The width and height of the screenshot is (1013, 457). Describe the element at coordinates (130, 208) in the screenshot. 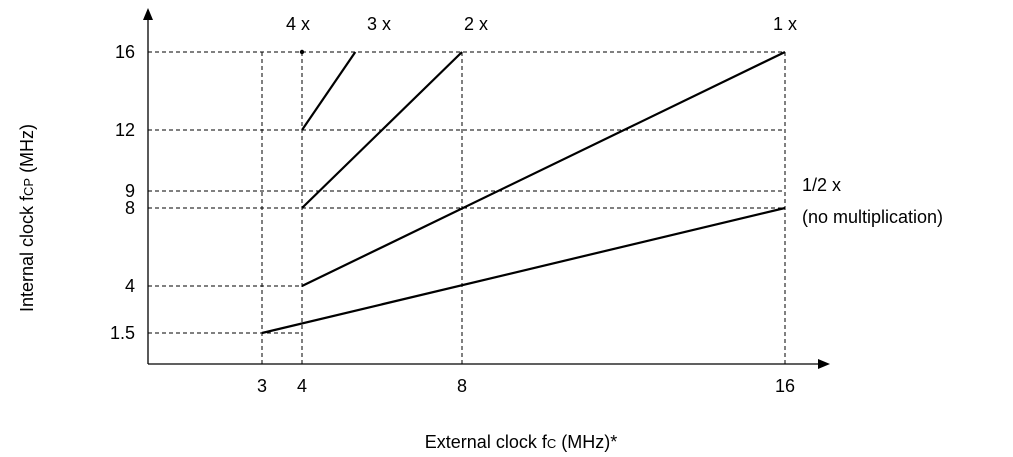

I see `y-tick-label: 8` at that location.